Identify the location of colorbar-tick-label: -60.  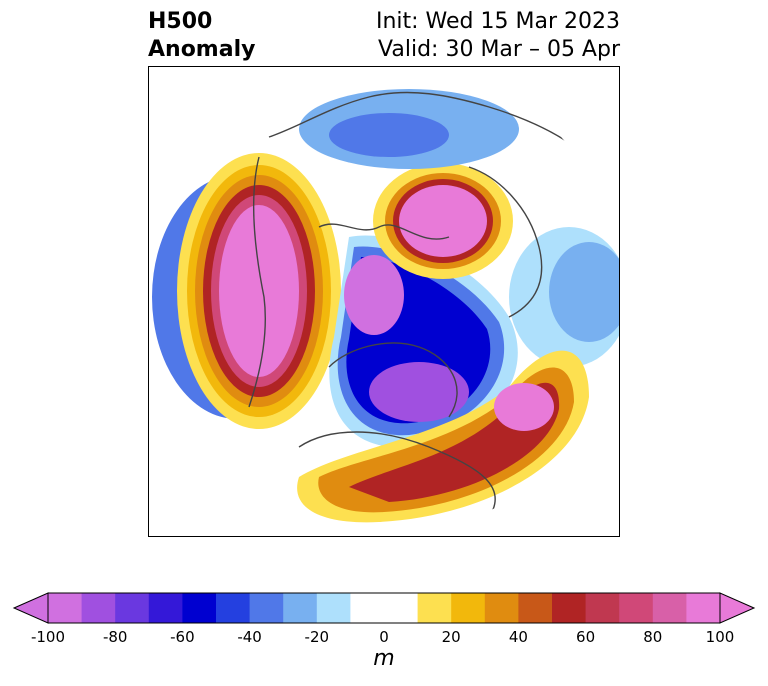
(182, 637).